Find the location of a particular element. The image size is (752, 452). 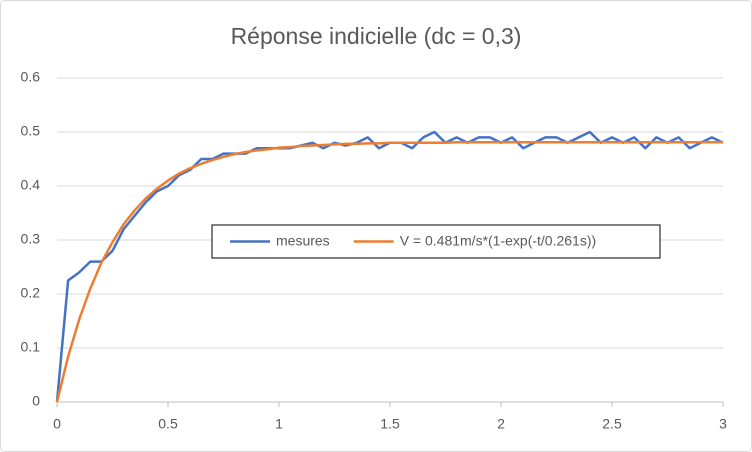

y-tick-label: 0.5 is located at coordinates (31, 131).